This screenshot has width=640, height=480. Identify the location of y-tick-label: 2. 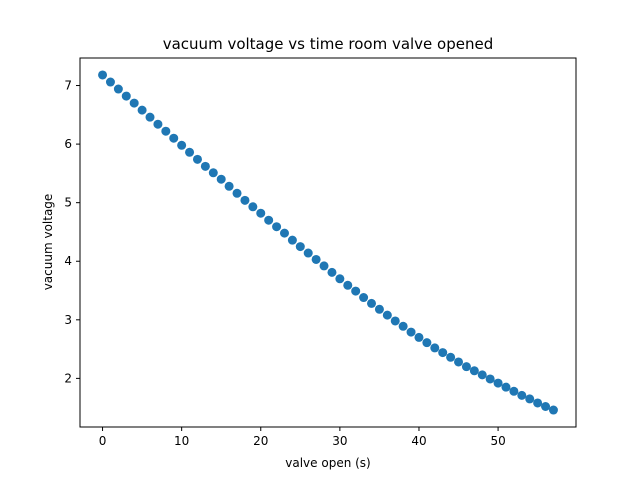
(68, 378).